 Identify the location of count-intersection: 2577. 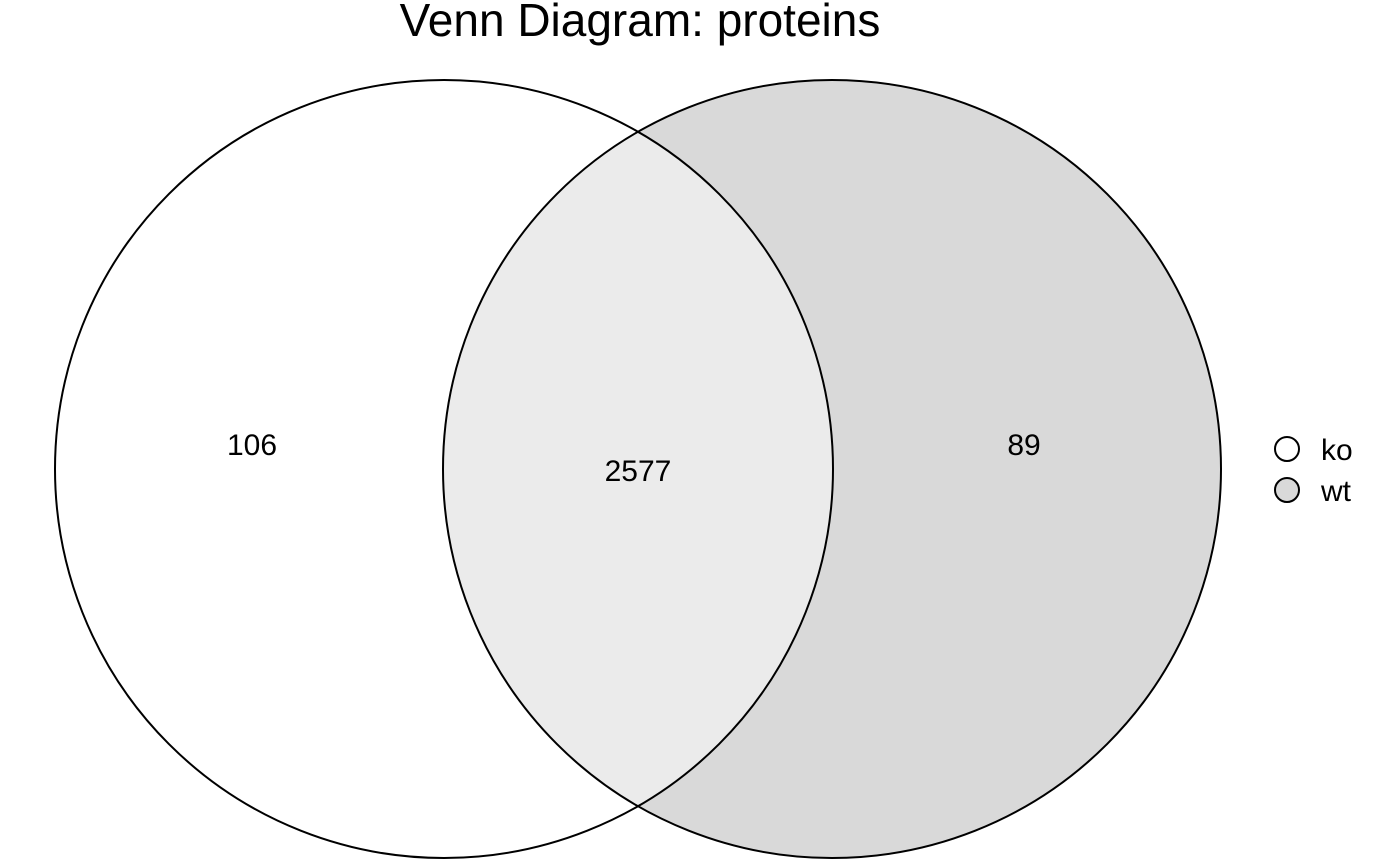
(638, 471).